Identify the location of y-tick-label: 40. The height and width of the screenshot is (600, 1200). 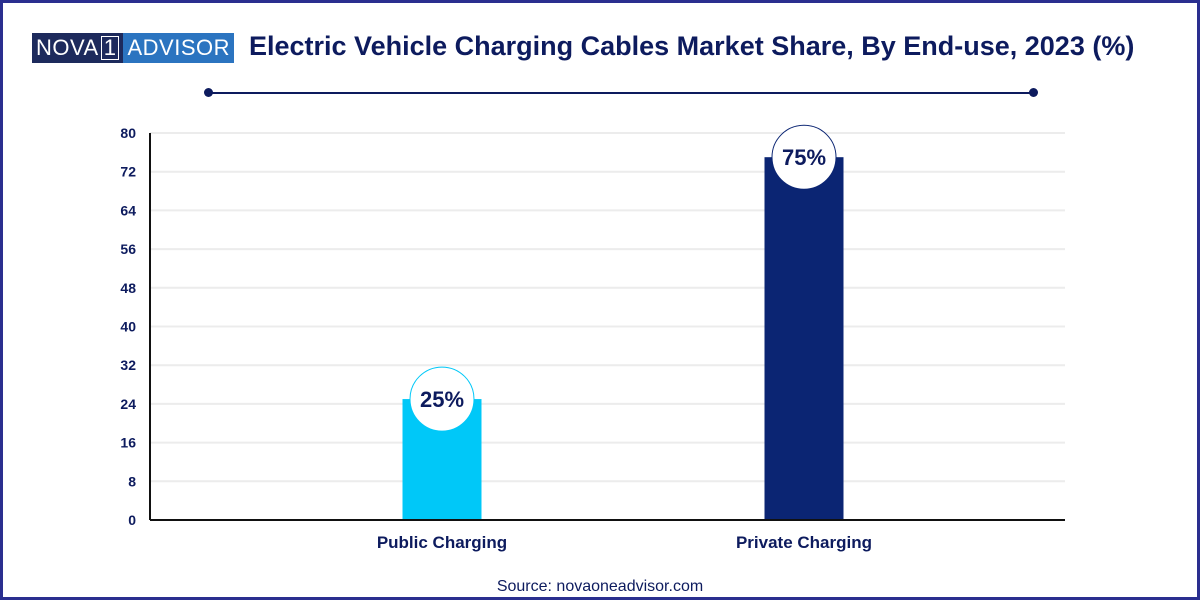
(128, 327).